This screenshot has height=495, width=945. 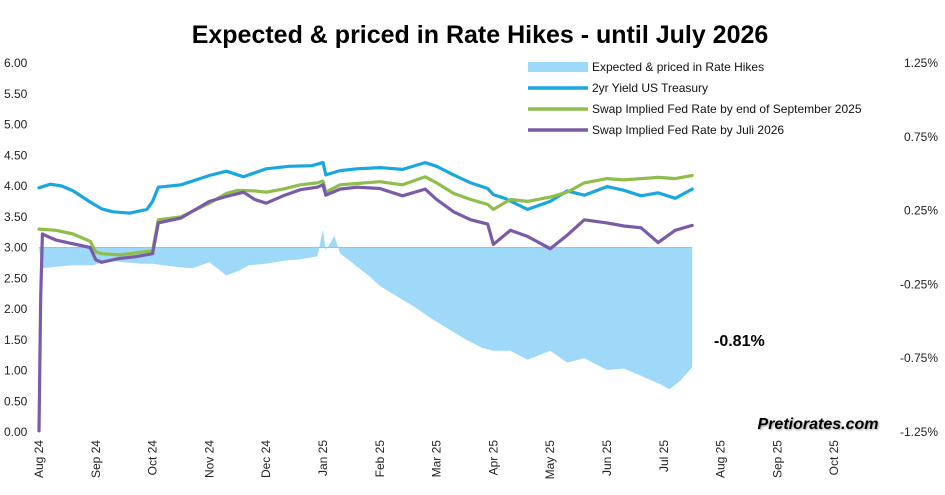 I want to click on x-tick-label: Dec 24, so click(x=266, y=459).